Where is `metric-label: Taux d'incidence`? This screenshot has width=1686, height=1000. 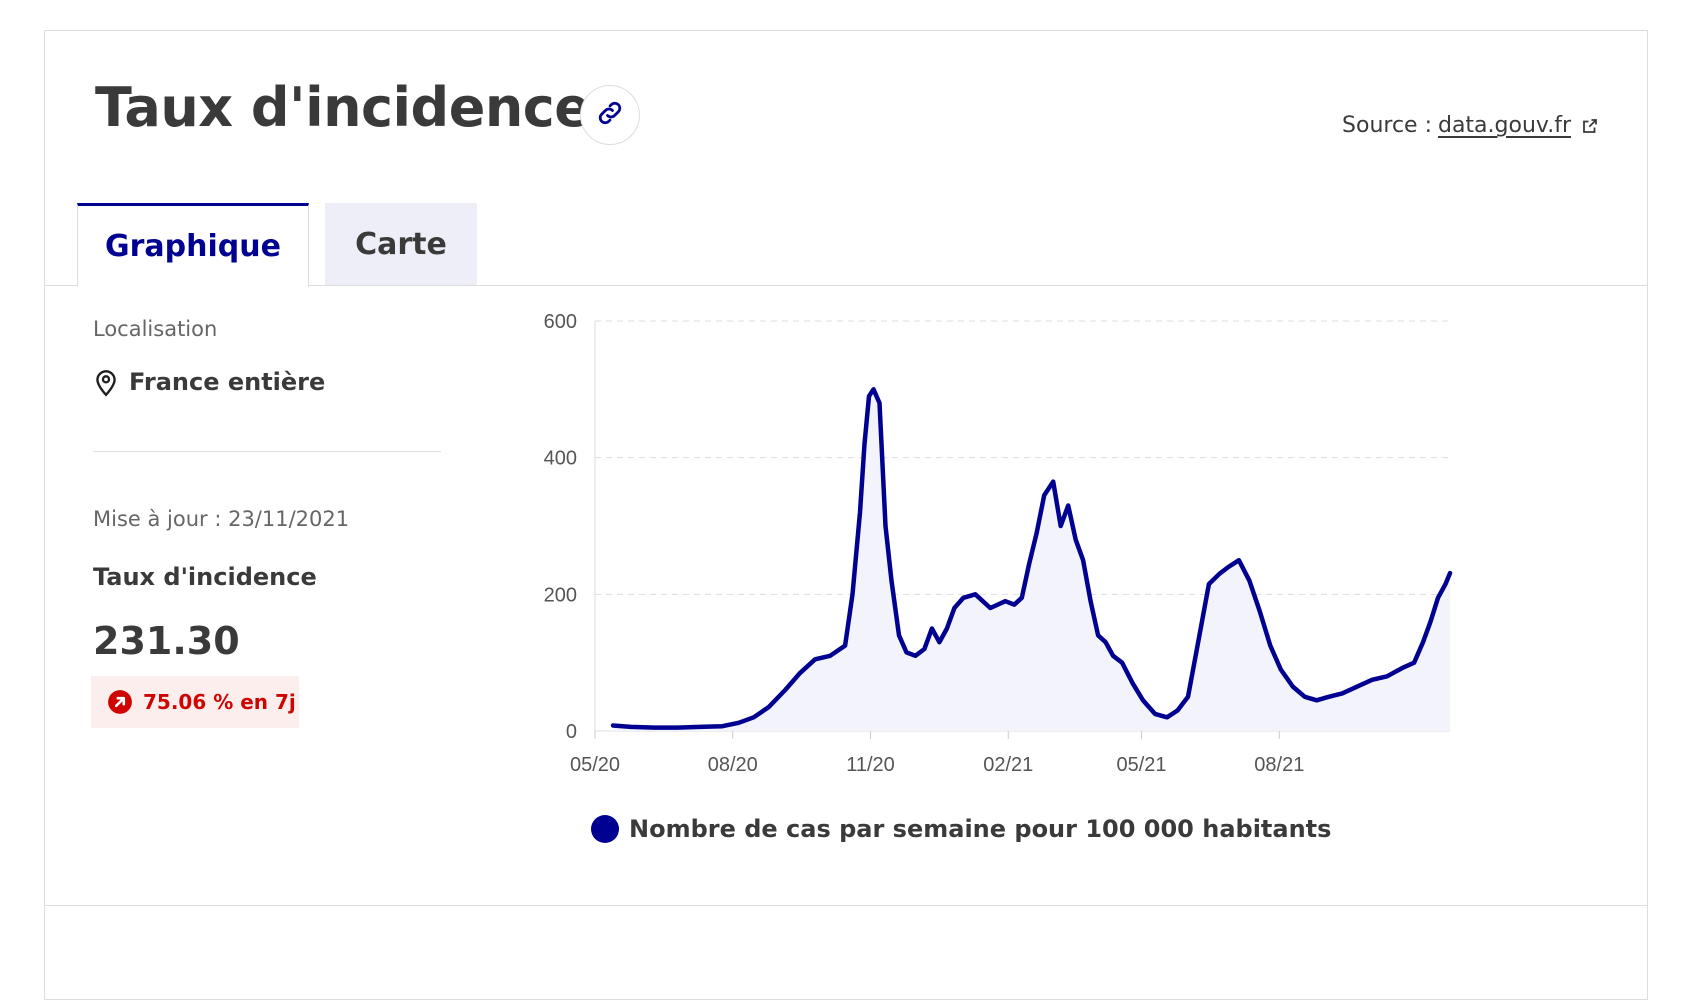 metric-label: Taux d'incidence is located at coordinates (205, 577).